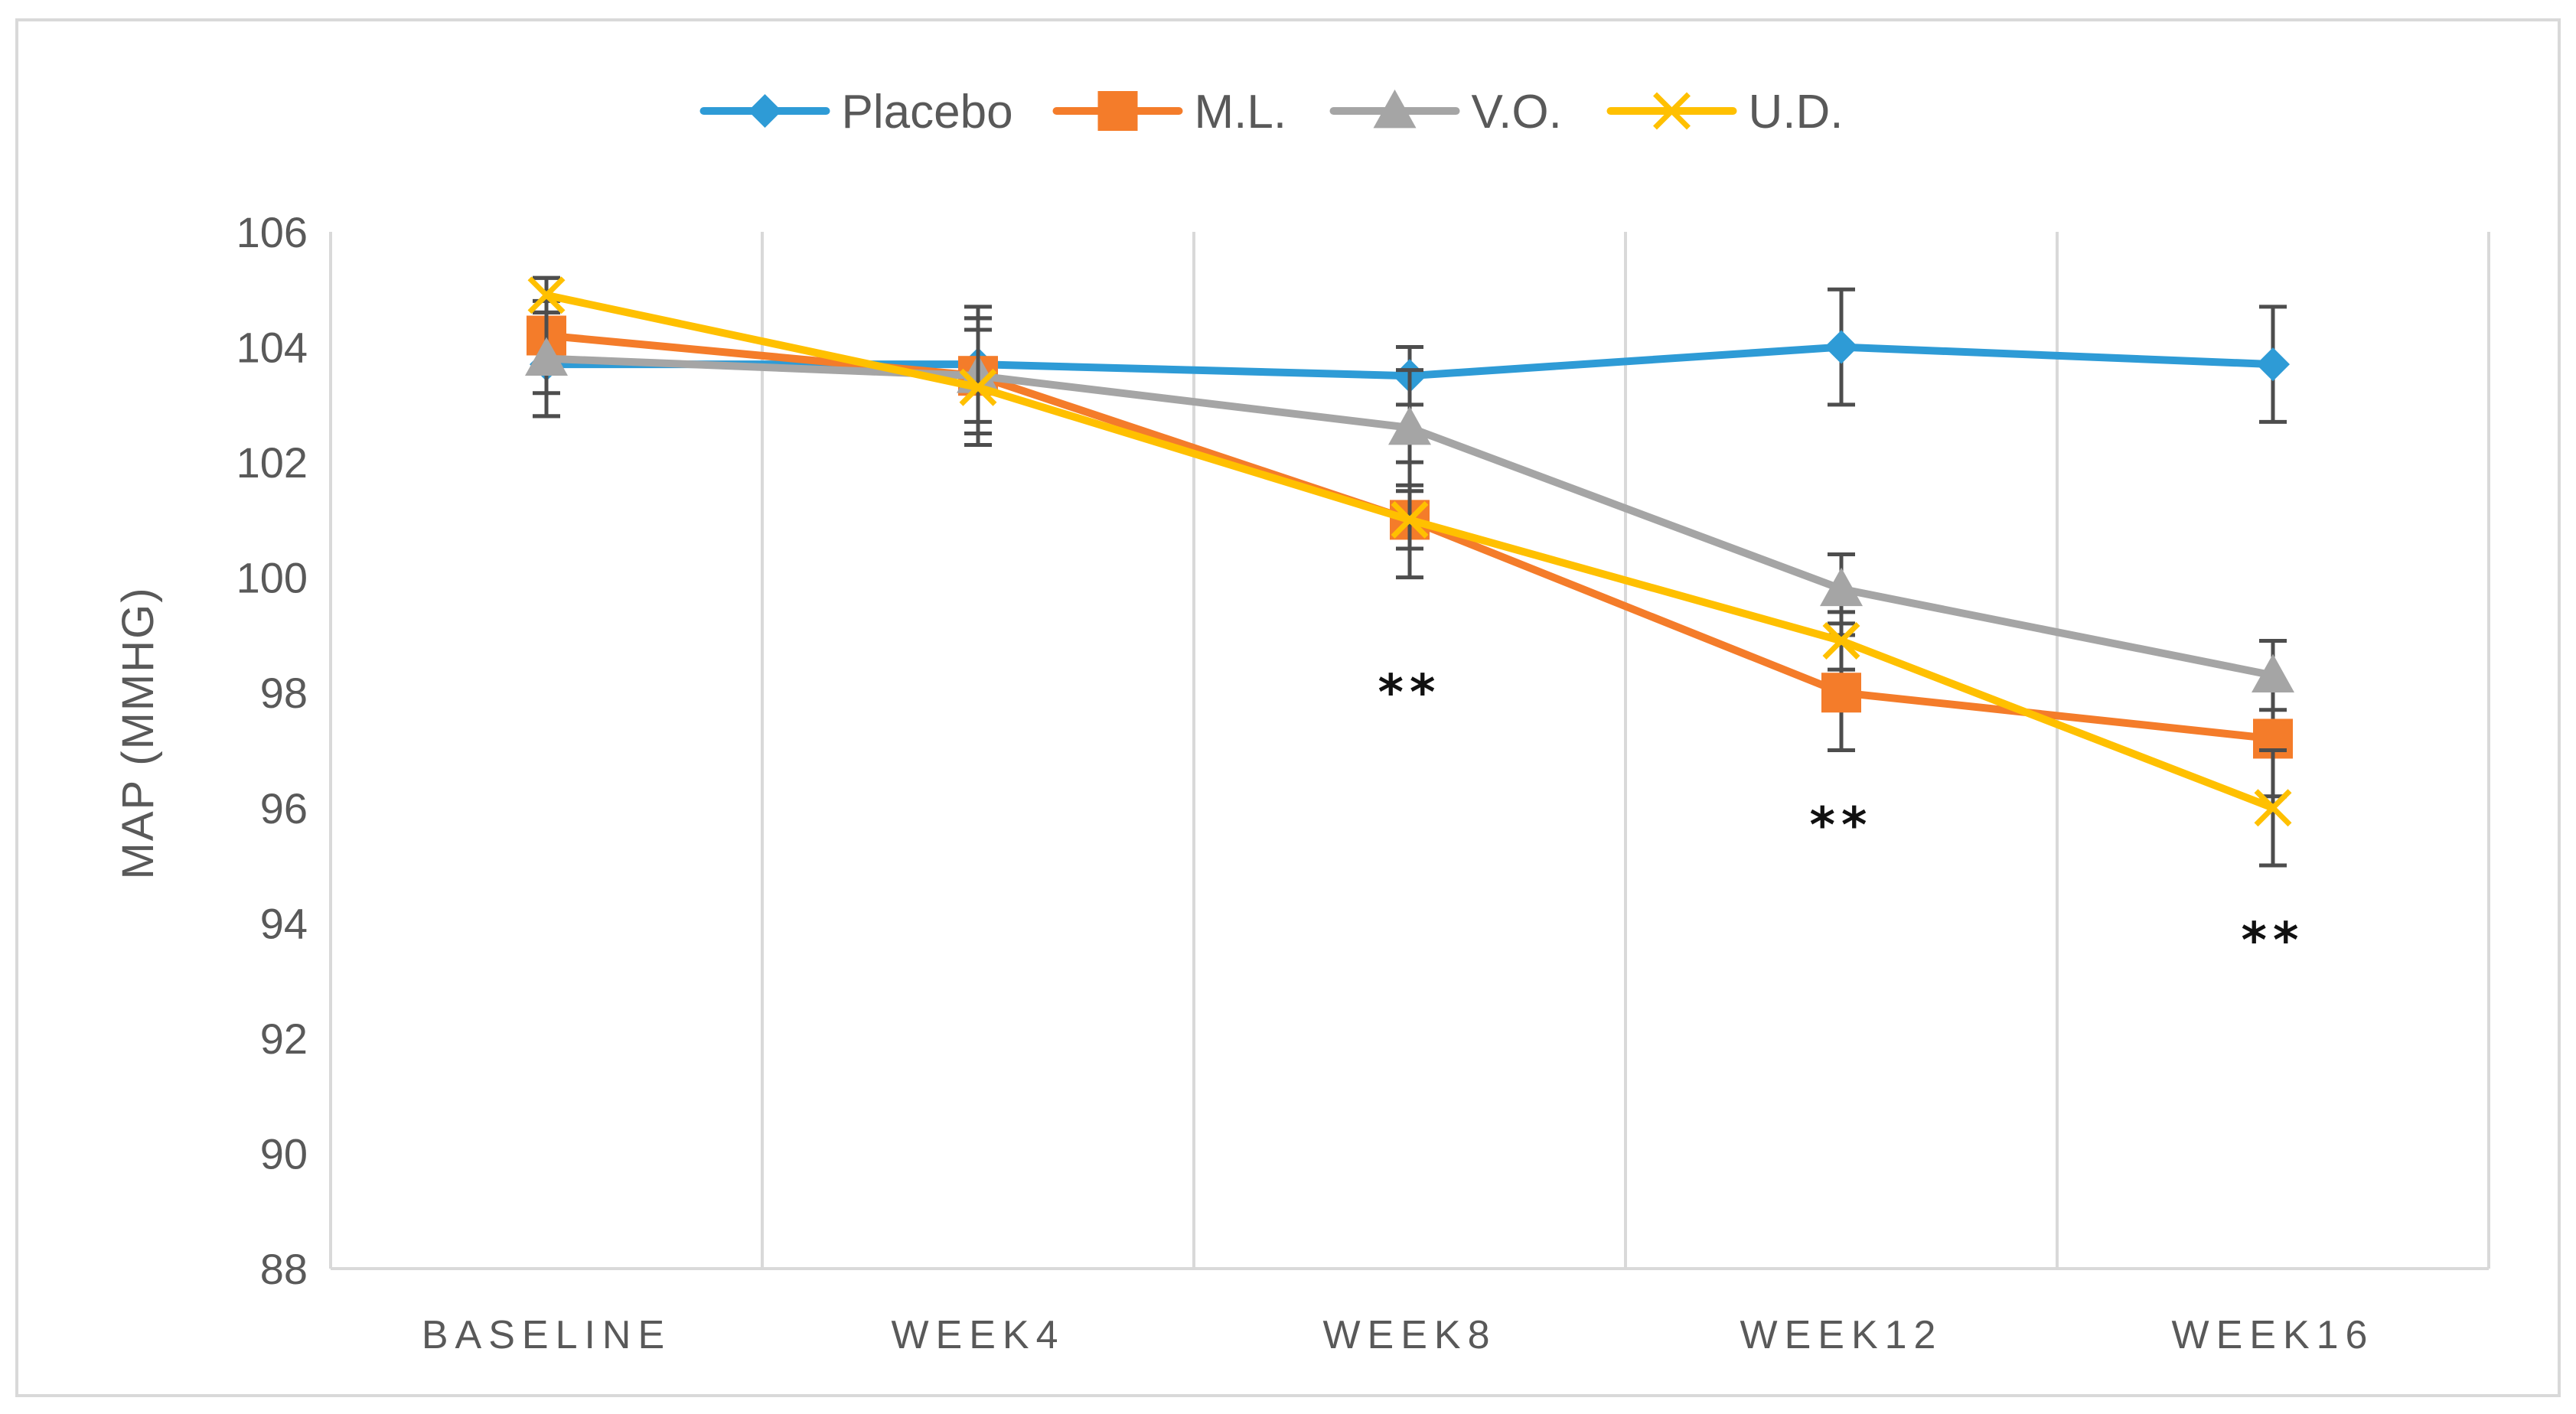  What do you see at coordinates (272, 750) in the screenshot?
I see `y-axis-ticks: 88 90 92 94 96 98 100 102 104 106` at bounding box center [272, 750].